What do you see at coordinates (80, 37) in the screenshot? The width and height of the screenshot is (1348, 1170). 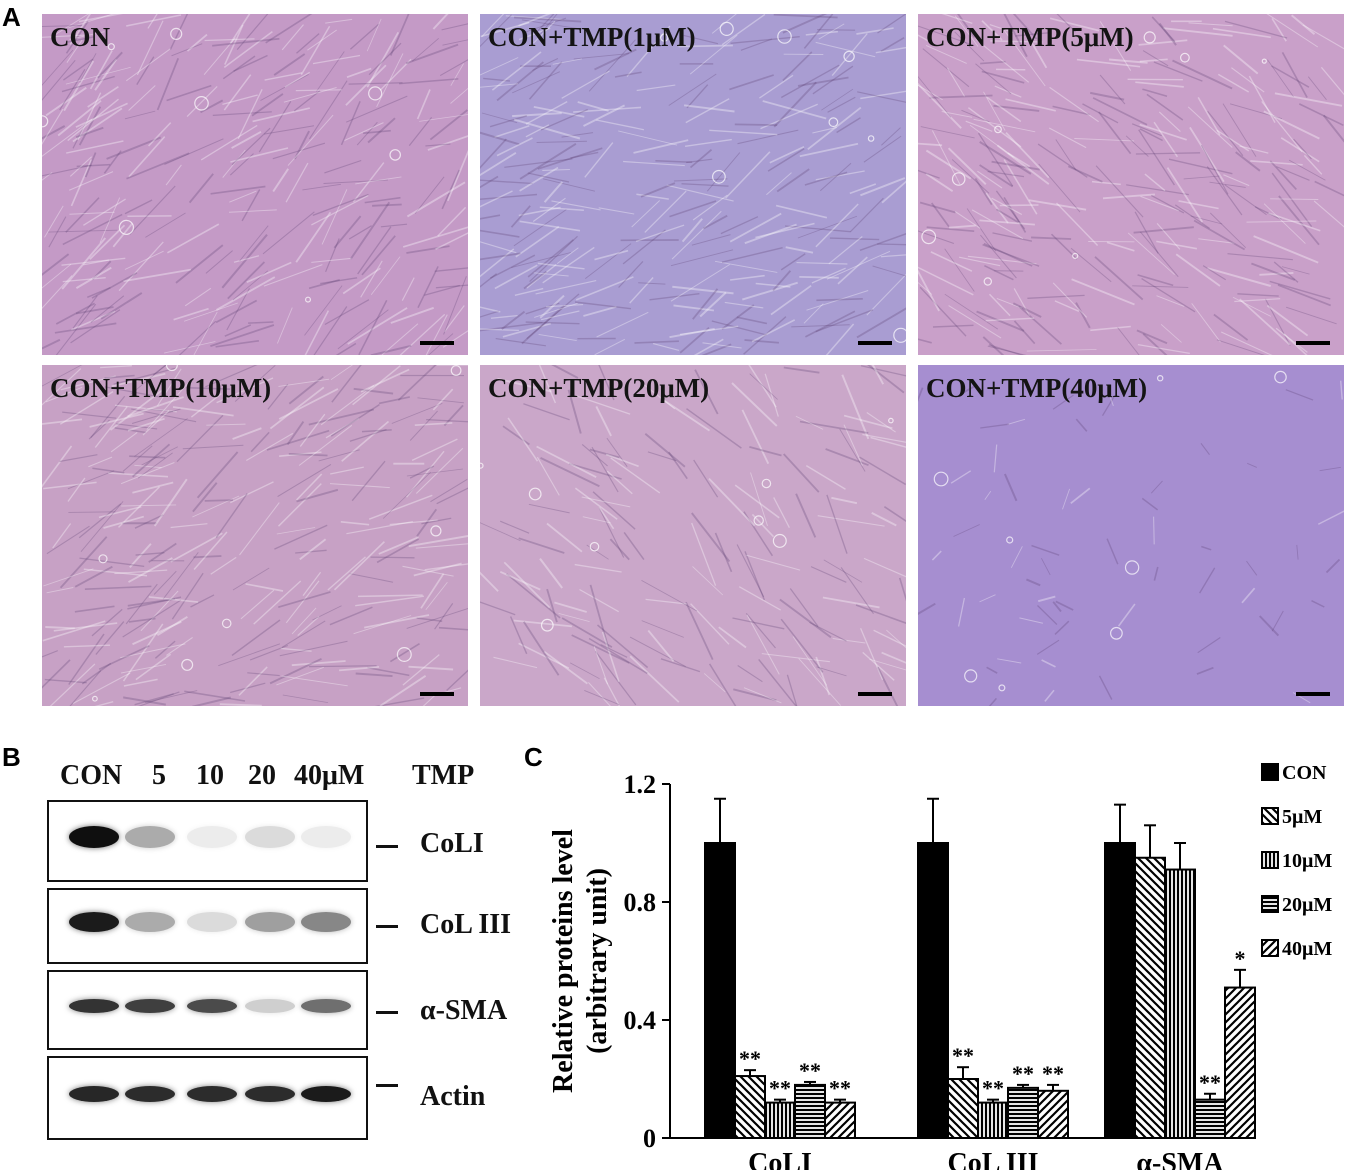 I see `micrograph-label: CON` at bounding box center [80, 37].